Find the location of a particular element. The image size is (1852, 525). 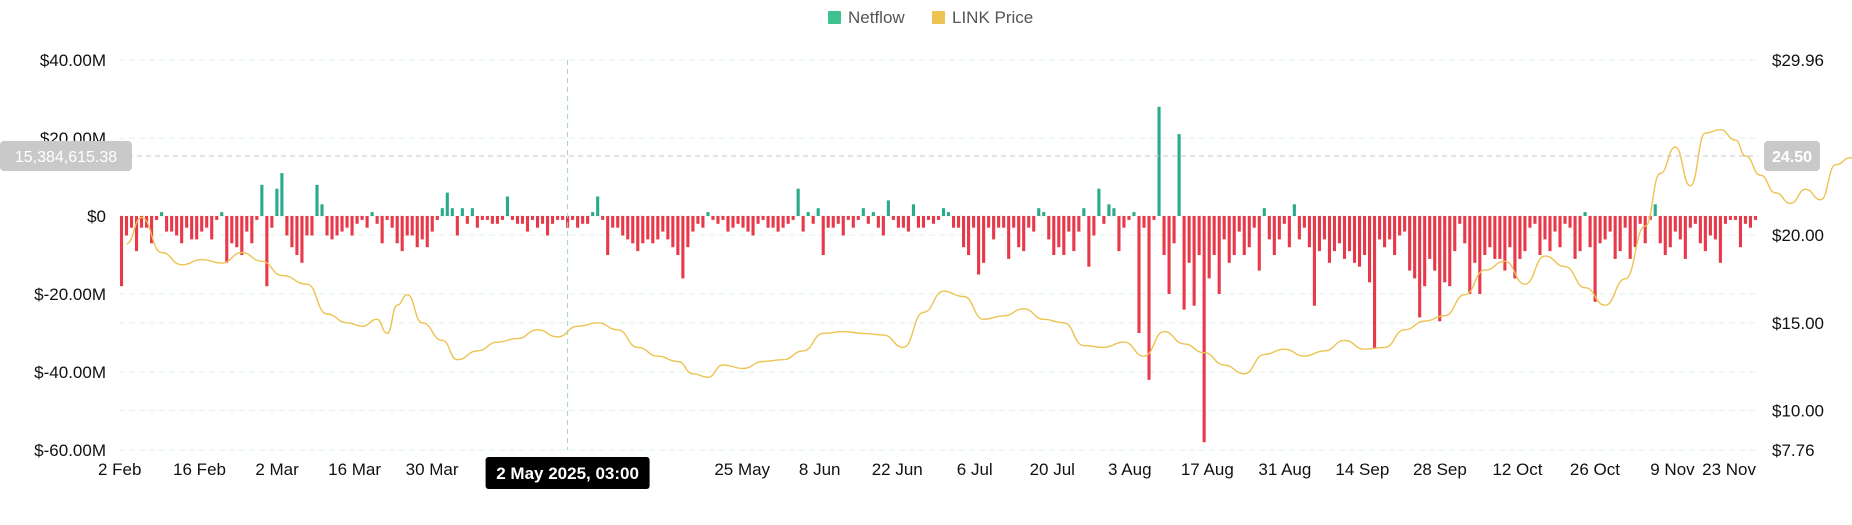

x-axis-tick-label: 30 Mar is located at coordinates (432, 469).